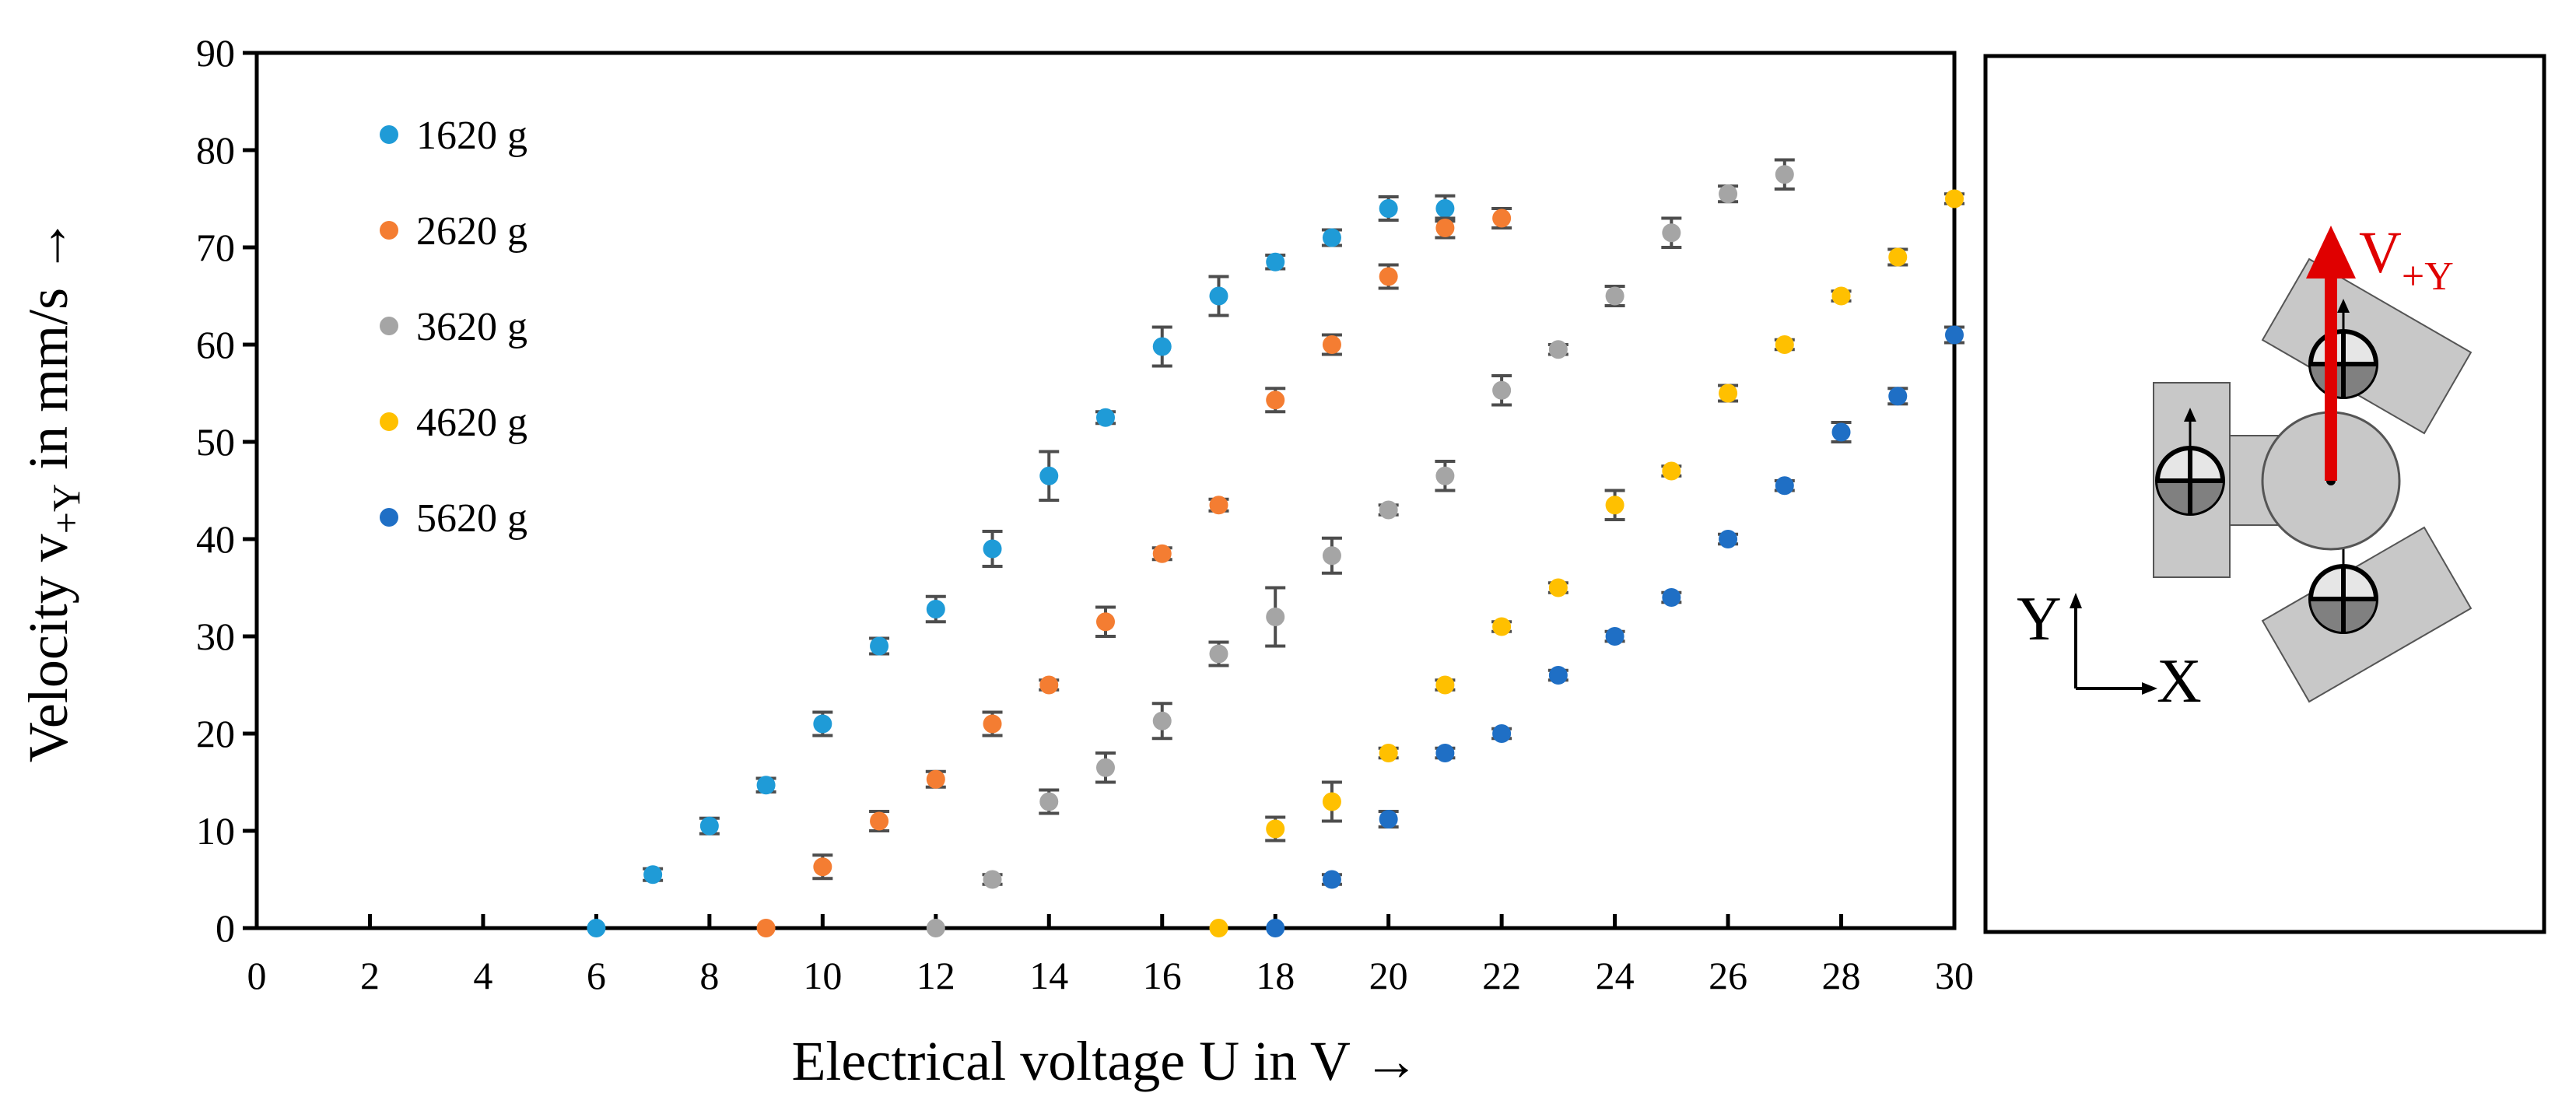 Image resolution: width=2576 pixels, height=1114 pixels. I want to click on x-tick-label: 4, so click(483, 976).